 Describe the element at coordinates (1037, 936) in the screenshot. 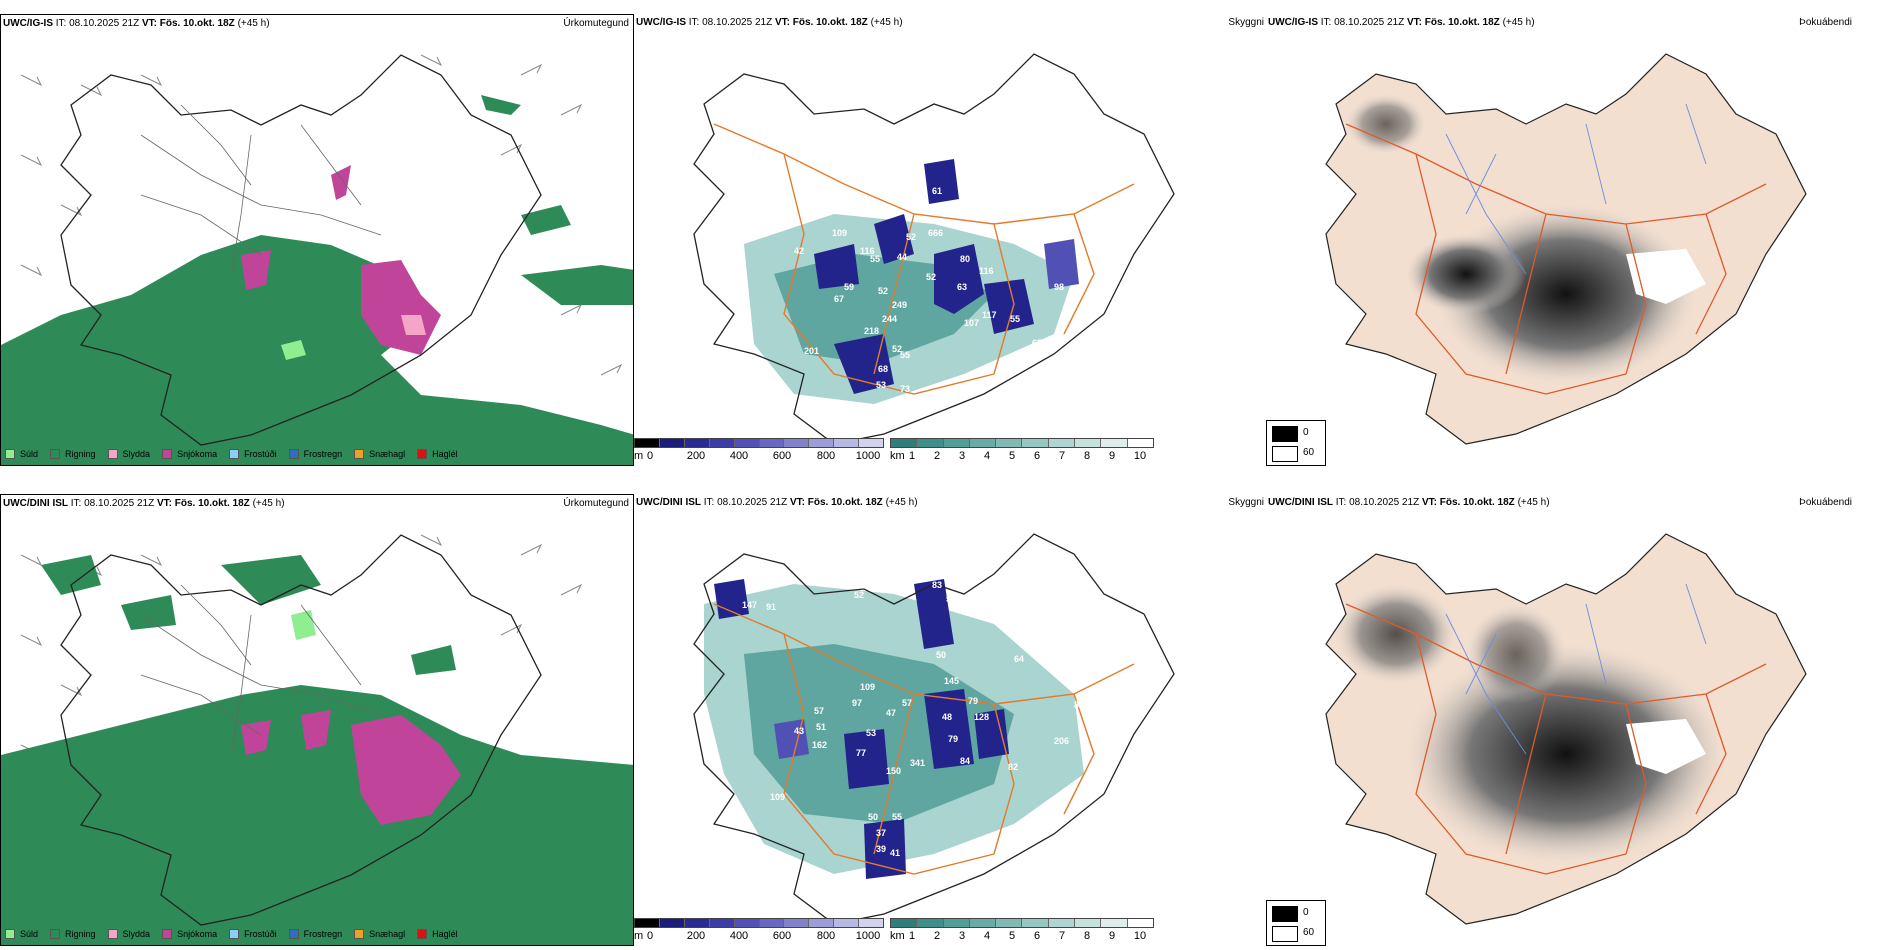

I see `vis-tick: 6` at that location.